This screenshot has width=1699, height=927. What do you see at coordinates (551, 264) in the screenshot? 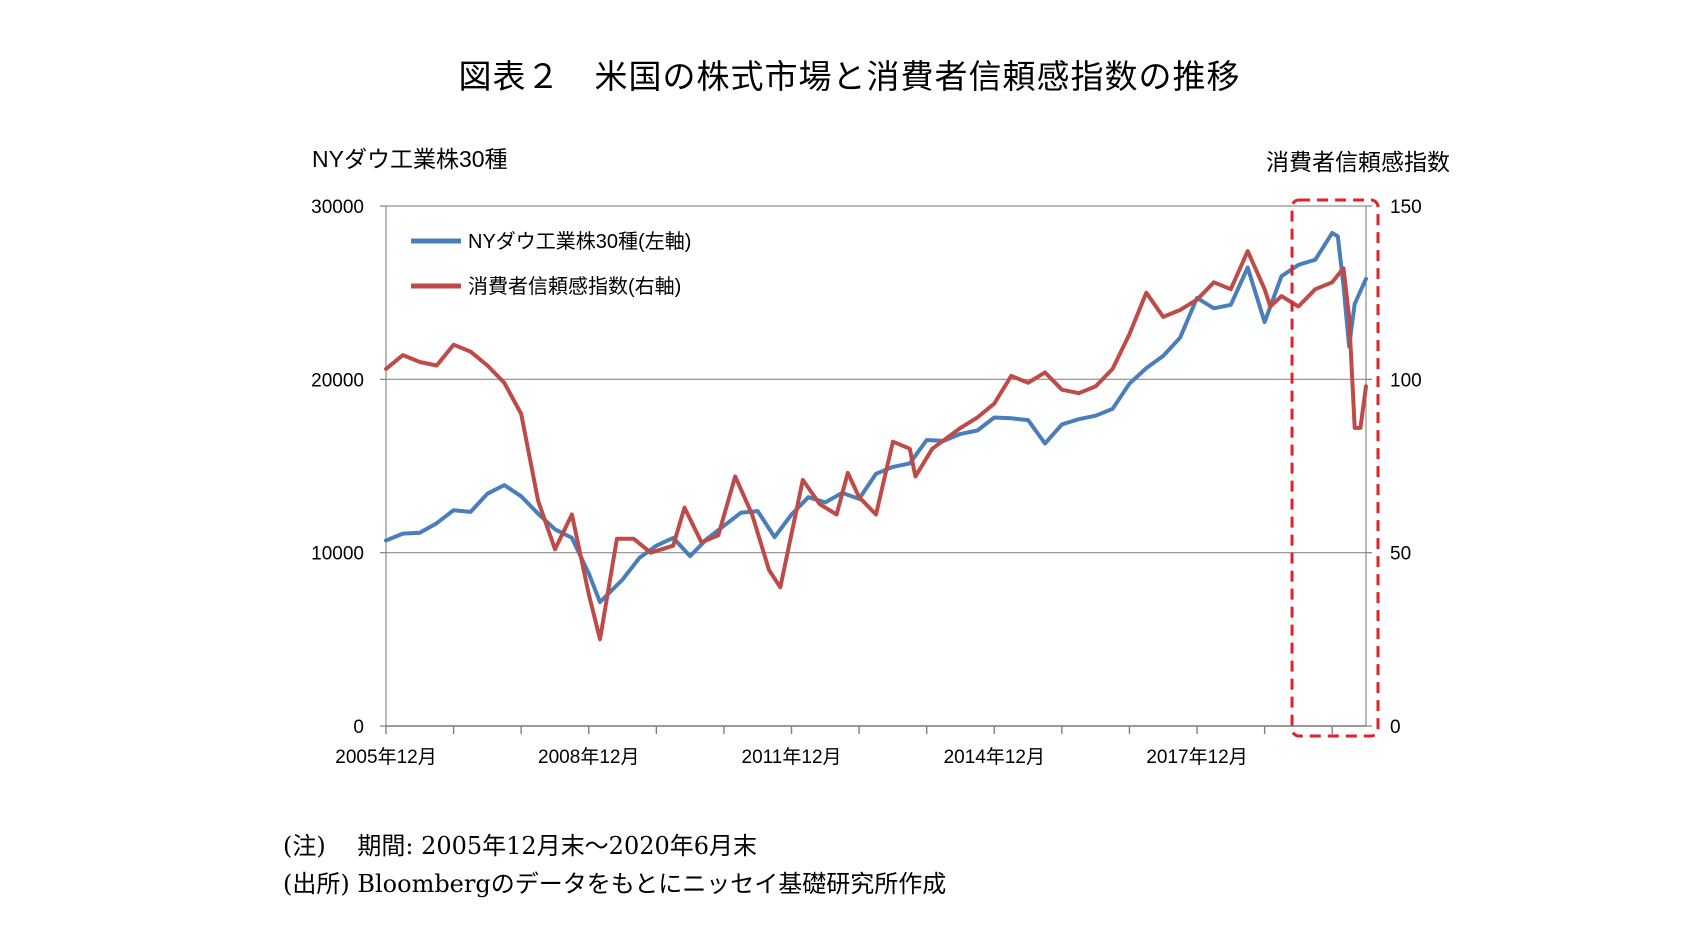
I see `legend: NYダウ工業株30種(左軸) 消費者信頼感指数(右軸)` at bounding box center [551, 264].